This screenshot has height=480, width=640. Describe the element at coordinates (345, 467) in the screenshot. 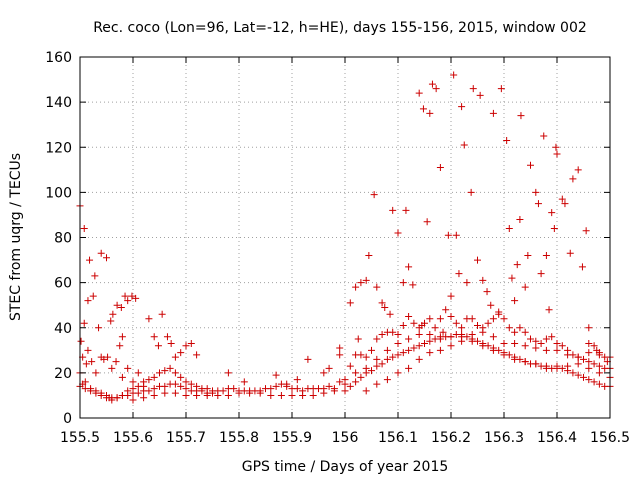

I see `x-axis-label: GPS time / Days of year 2015` at that location.